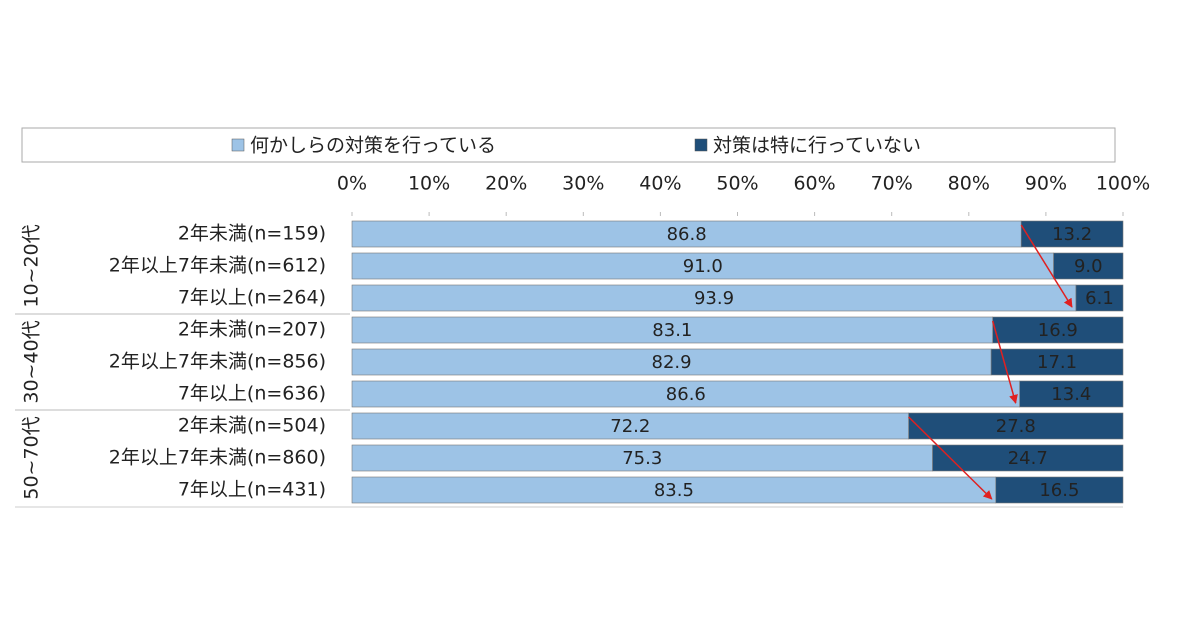  Describe the element at coordinates (32, 361) in the screenshot. I see `group-label: 30~40代` at that location.